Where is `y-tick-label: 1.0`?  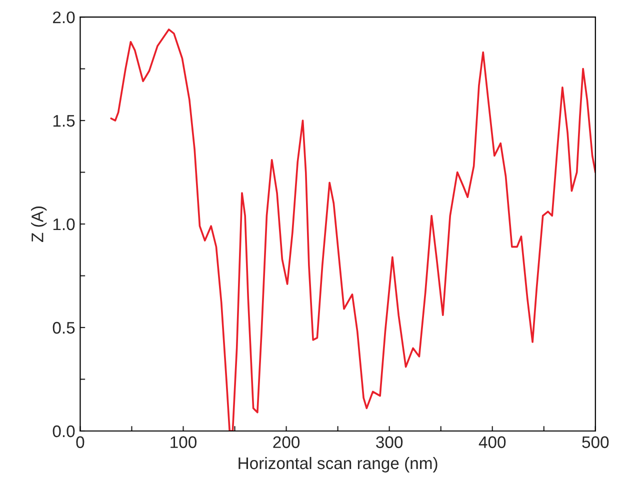
y-tick-label: 1.0 is located at coordinates (64, 224).